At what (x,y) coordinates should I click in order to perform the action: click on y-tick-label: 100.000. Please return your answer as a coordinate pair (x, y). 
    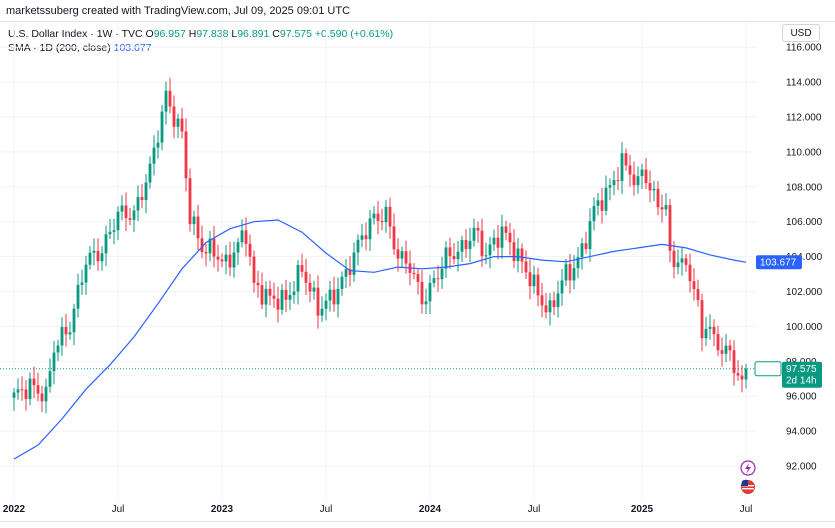
    Looking at the image, I should click on (804, 327).